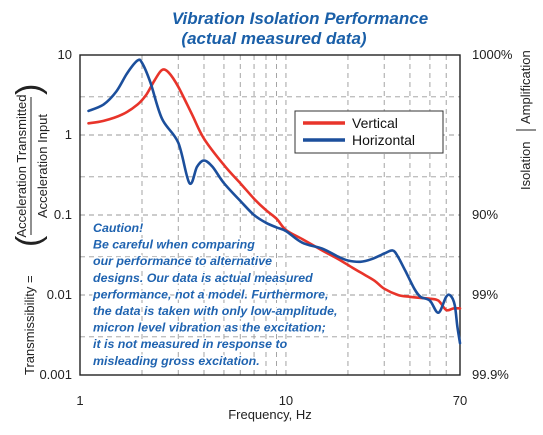 The width and height of the screenshot is (543, 435). Describe the element at coordinates (29, 325) in the screenshot. I see `y-axis-label-prefix: Transmissibility =` at that location.